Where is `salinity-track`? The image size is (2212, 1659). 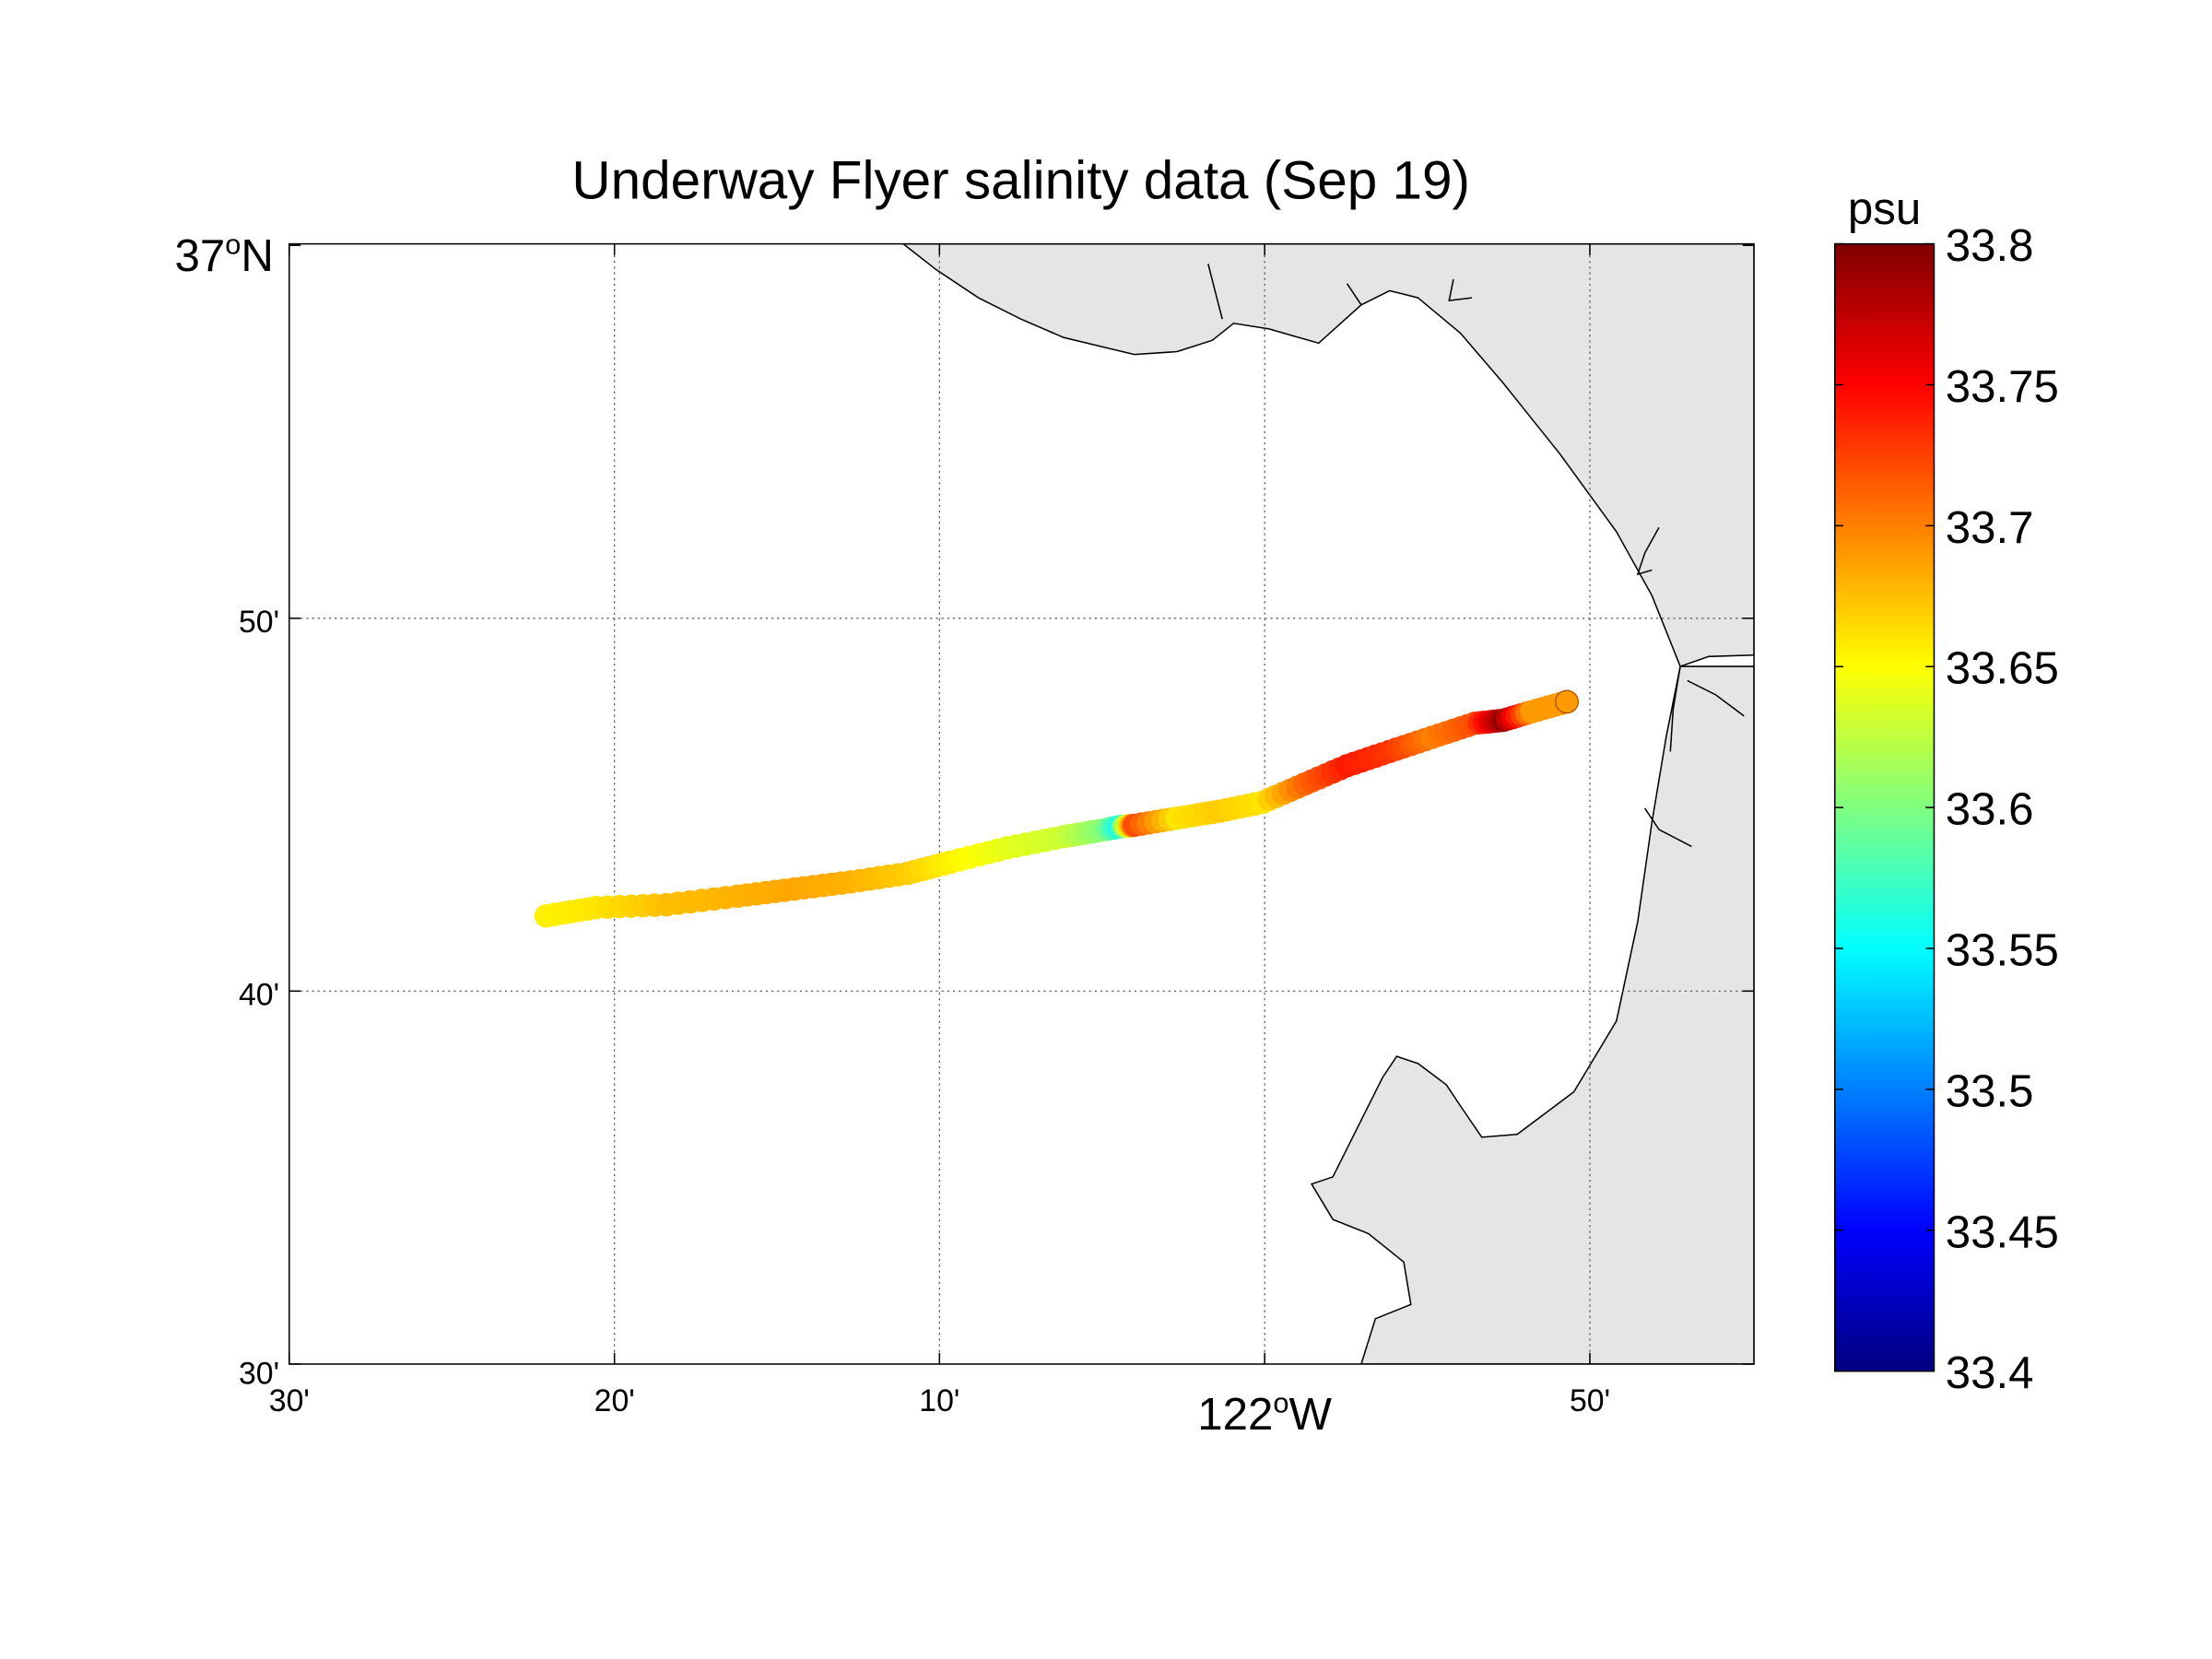 salinity-track is located at coordinates (1056, 808).